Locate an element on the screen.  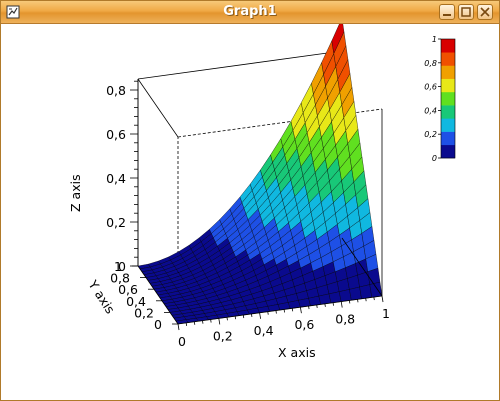
colorbar-tick-label: 0,2 is located at coordinates (430, 134).